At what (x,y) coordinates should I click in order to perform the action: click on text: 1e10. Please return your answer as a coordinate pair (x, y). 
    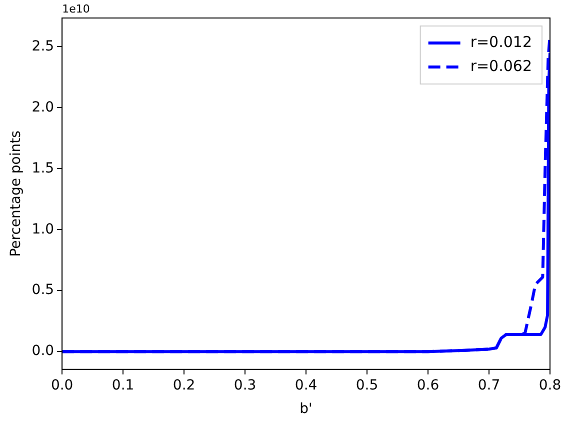
    Looking at the image, I should click on (76, 9).